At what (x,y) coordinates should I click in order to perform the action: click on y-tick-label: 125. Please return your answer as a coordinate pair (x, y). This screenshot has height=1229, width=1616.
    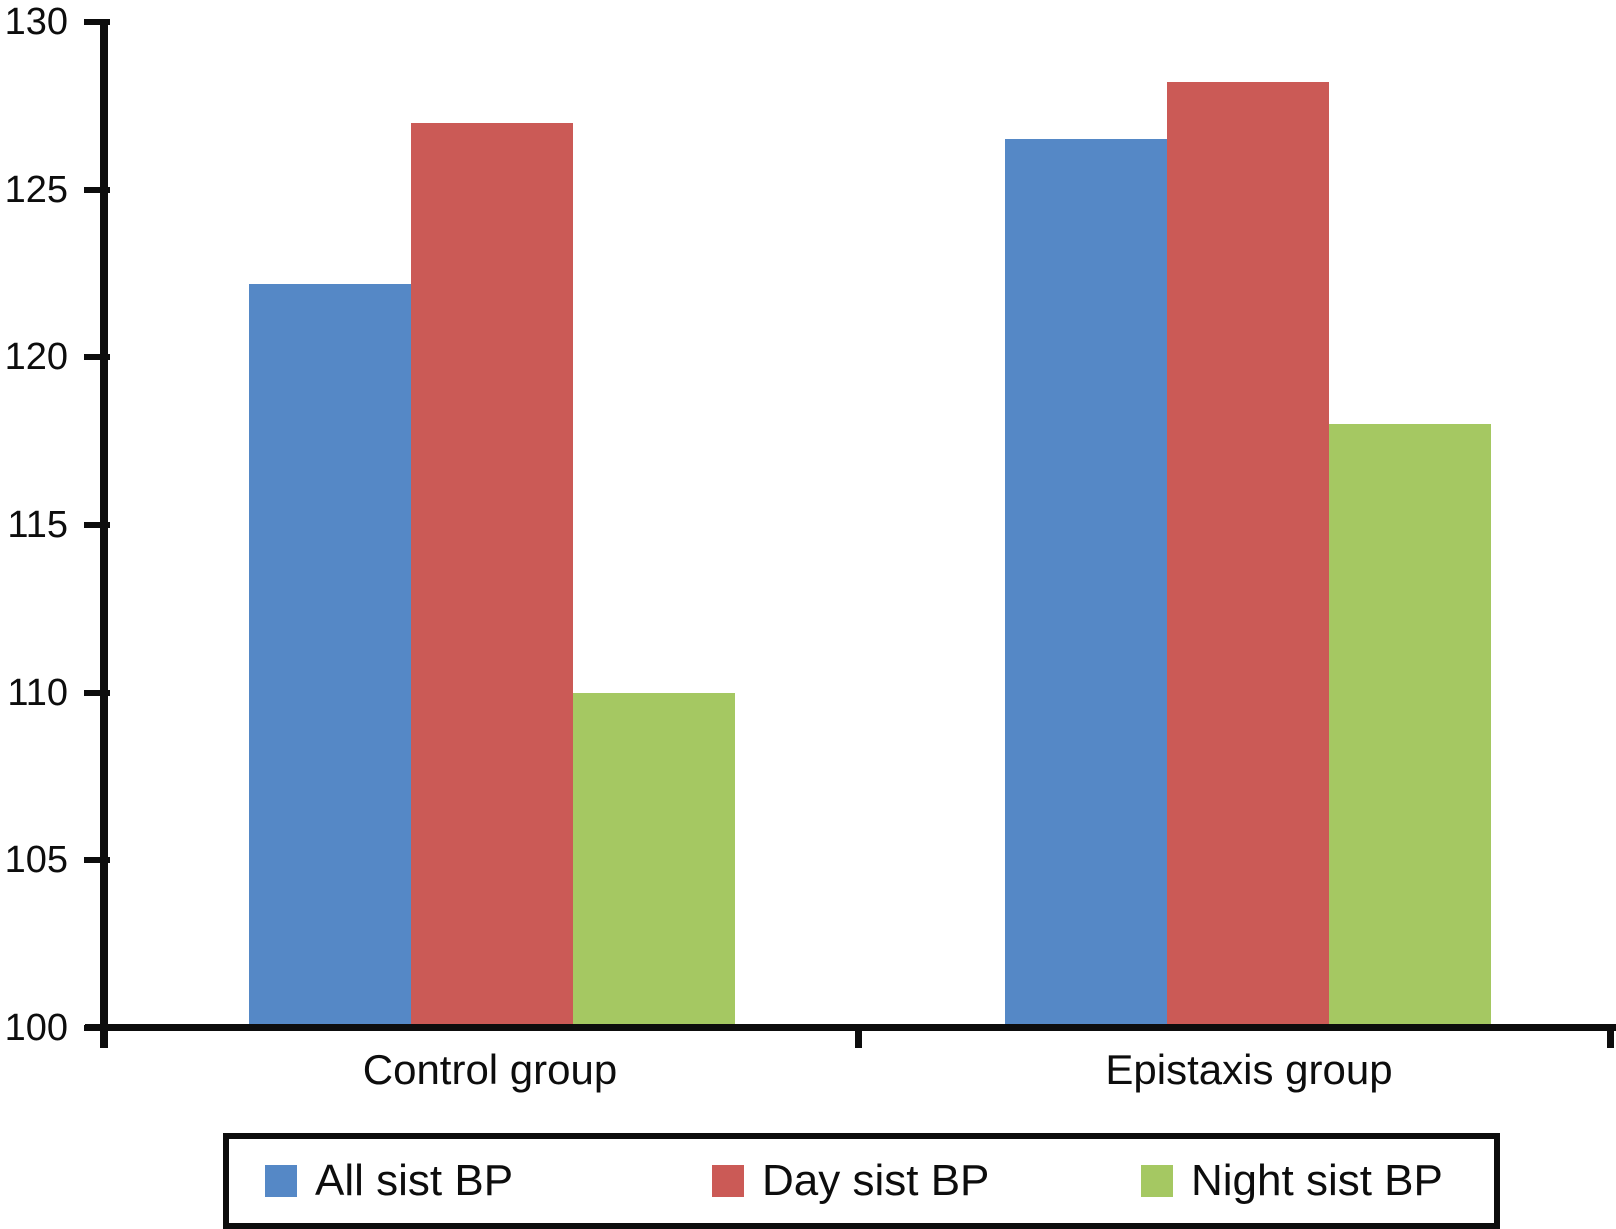
    Looking at the image, I should click on (36, 189).